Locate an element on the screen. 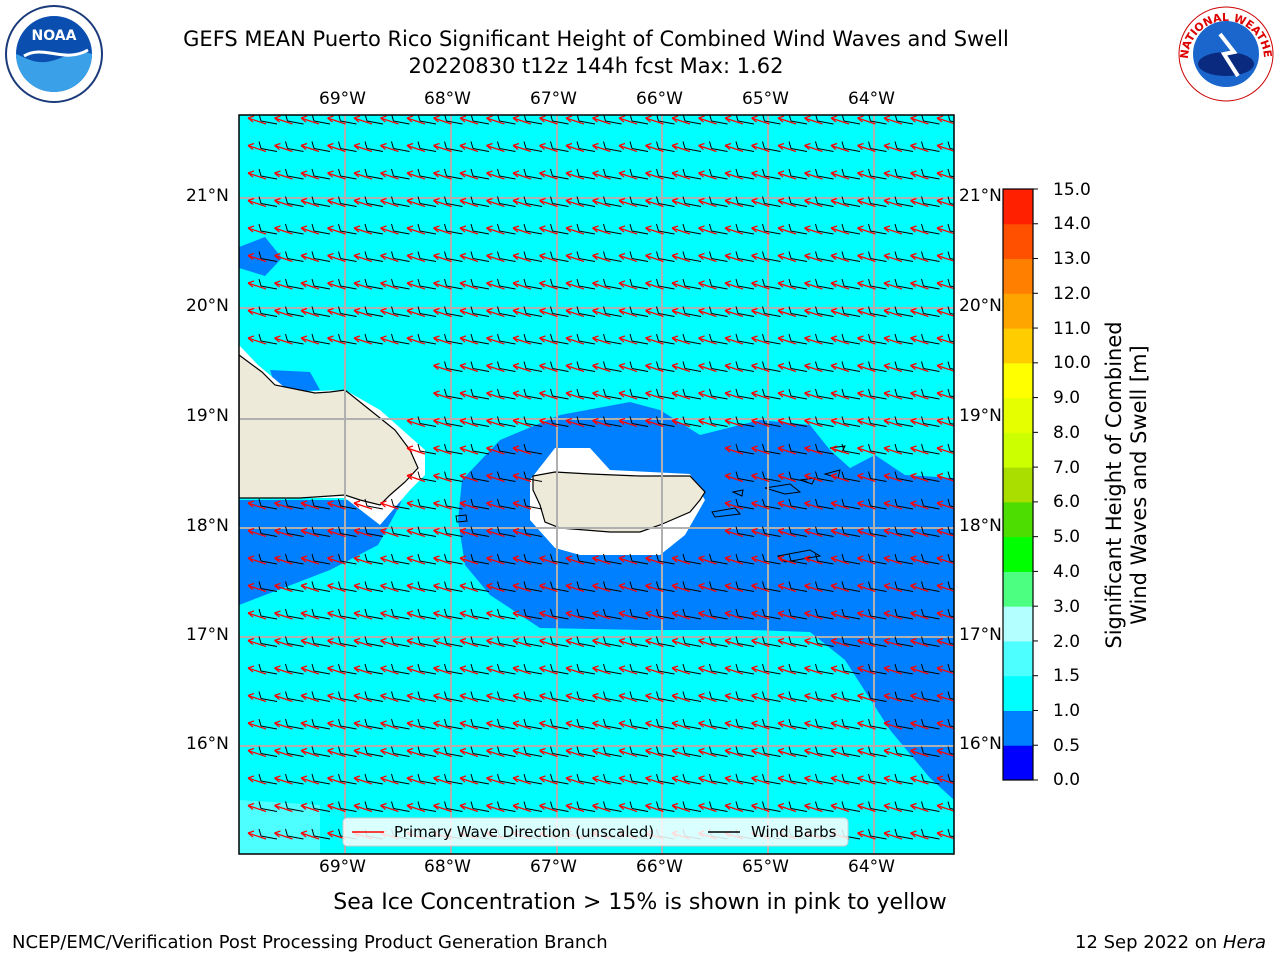  colorbar-tick-label: 3.0 is located at coordinates (1067, 607).